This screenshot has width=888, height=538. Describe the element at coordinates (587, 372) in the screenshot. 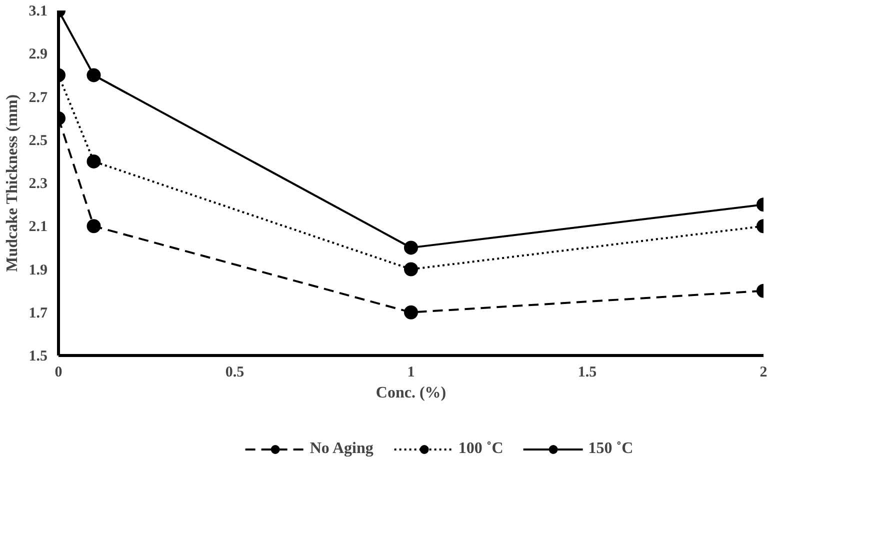

I see `x-tick-label: 1.5` at that location.